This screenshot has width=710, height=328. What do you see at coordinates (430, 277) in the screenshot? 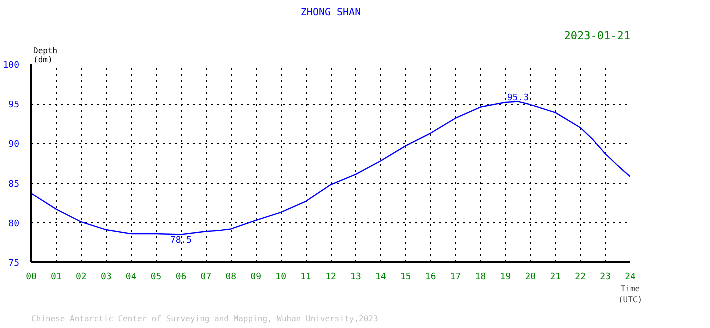
I see `x-tick-label: 16` at bounding box center [430, 277].